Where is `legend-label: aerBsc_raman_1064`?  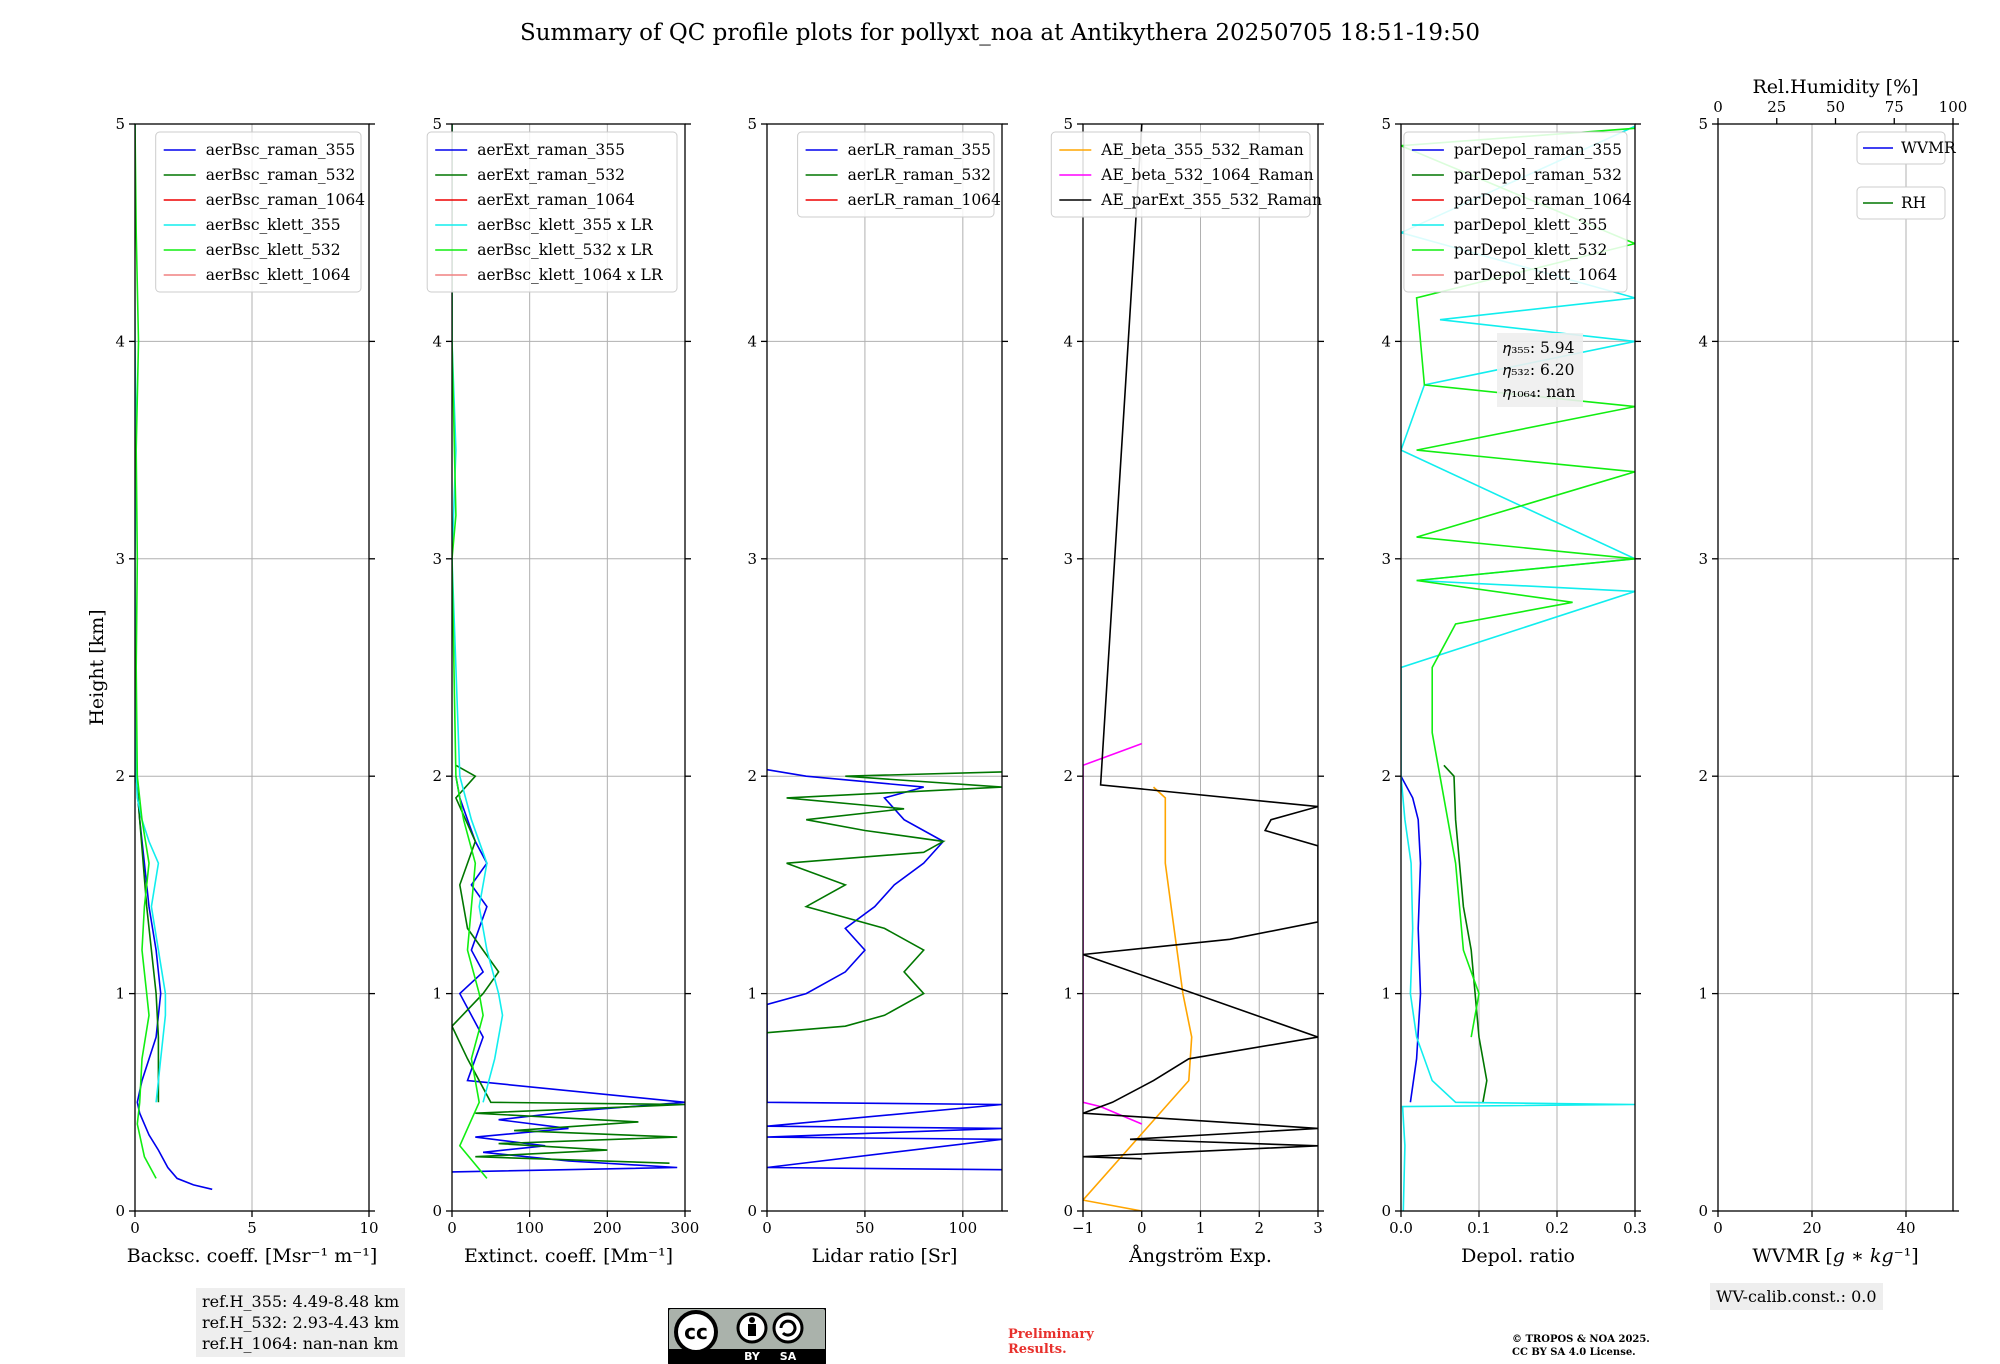 legend-label: aerBsc_raman_1064 is located at coordinates (286, 200).